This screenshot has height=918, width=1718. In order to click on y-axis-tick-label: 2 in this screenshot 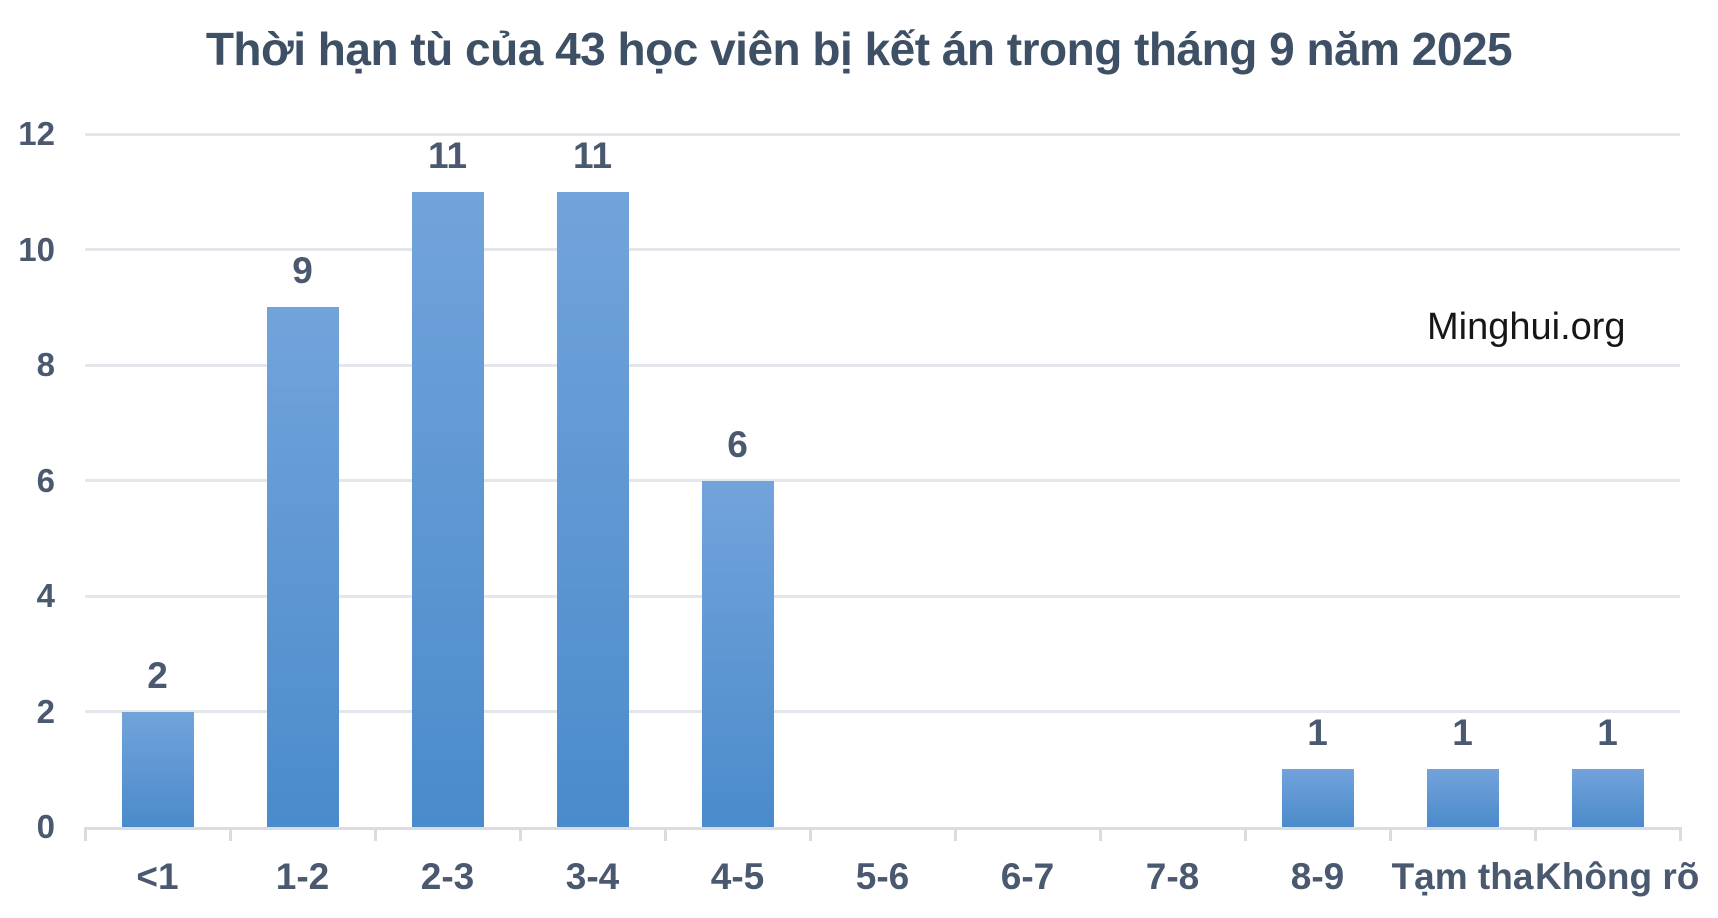, I will do `click(45, 711)`.